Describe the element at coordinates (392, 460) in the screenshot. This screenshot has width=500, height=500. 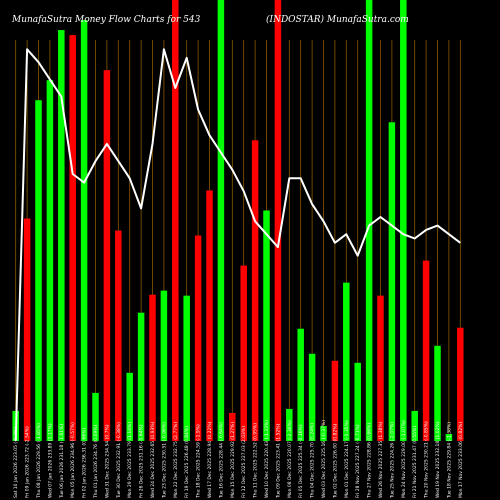
I see `x-tick-label: Tue 25 Nov 2025 224.26 (-2.07%)` at that location.